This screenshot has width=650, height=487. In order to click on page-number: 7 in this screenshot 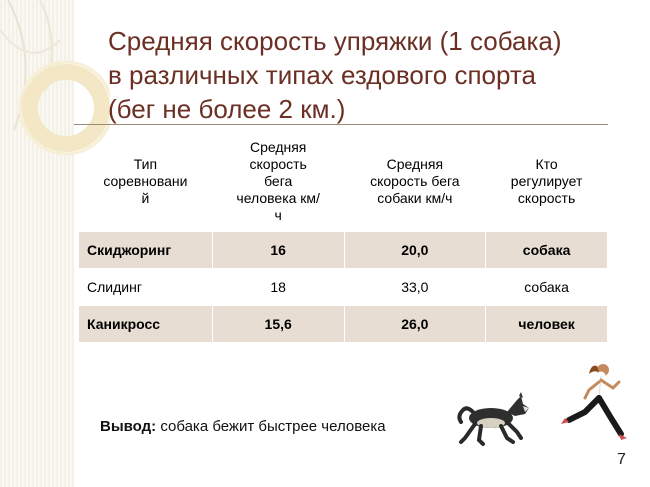, I will do `click(621, 459)`.